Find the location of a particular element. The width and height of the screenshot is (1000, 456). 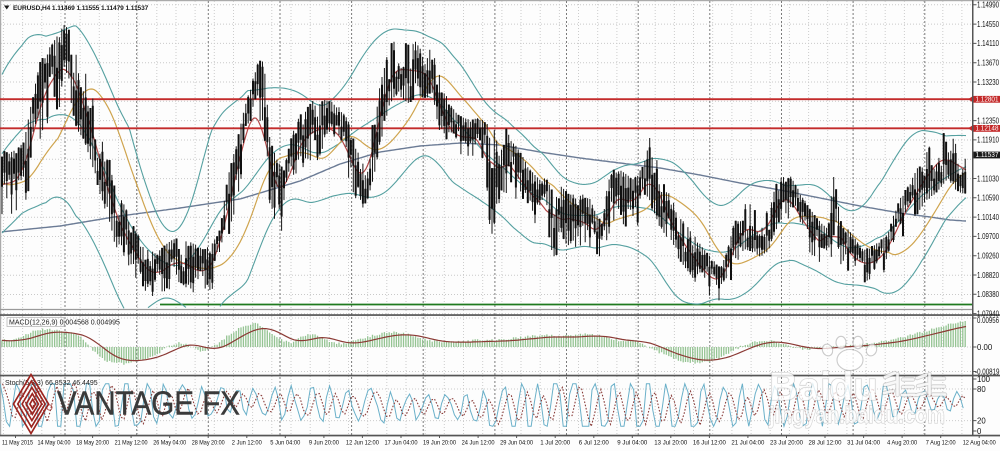

svg-text: 21 Jul 04:00 is located at coordinates (747, 443).